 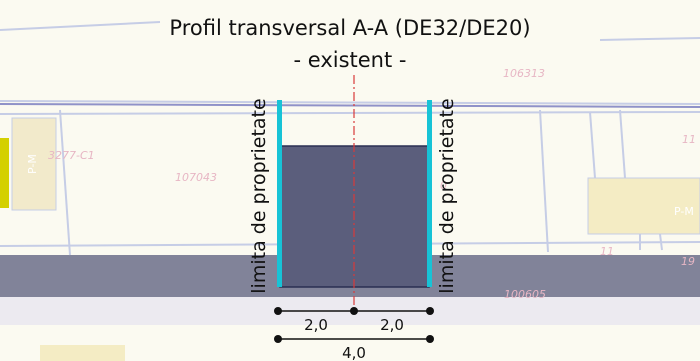 I want to click on yellow-strip, so click(x=4, y=173).